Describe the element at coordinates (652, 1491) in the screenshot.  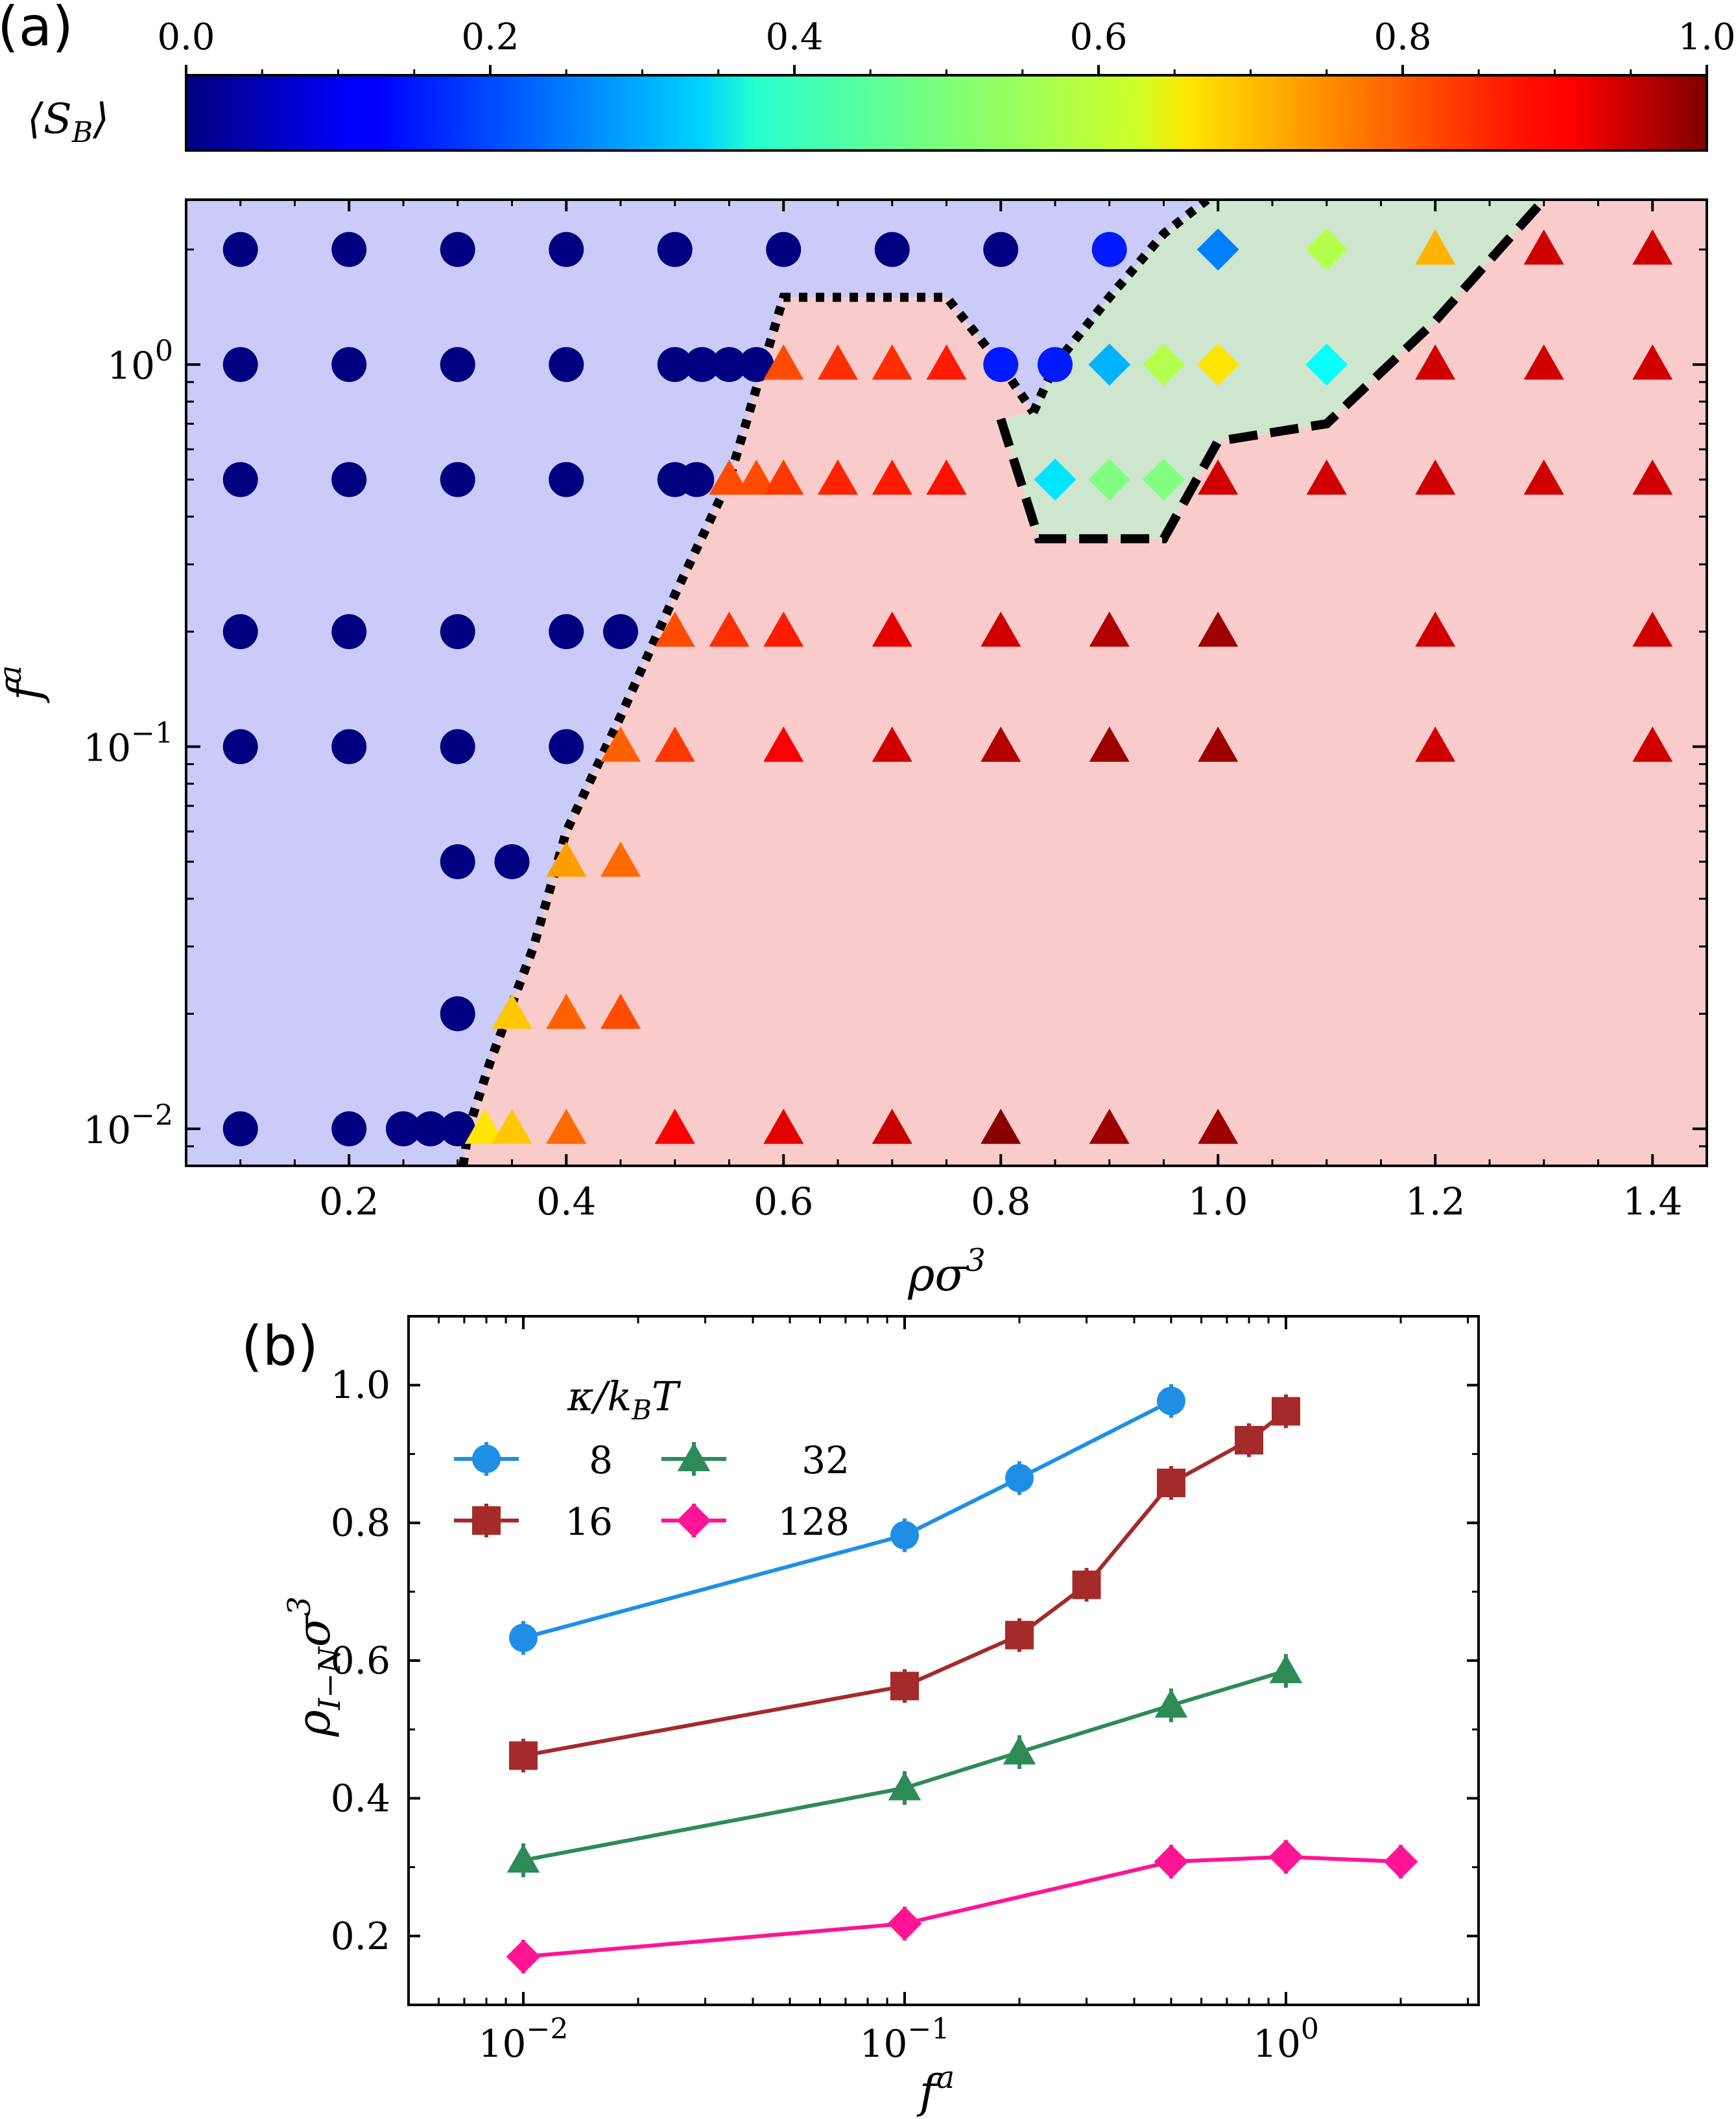
I see `legend-items: 8 16 32 128` at that location.